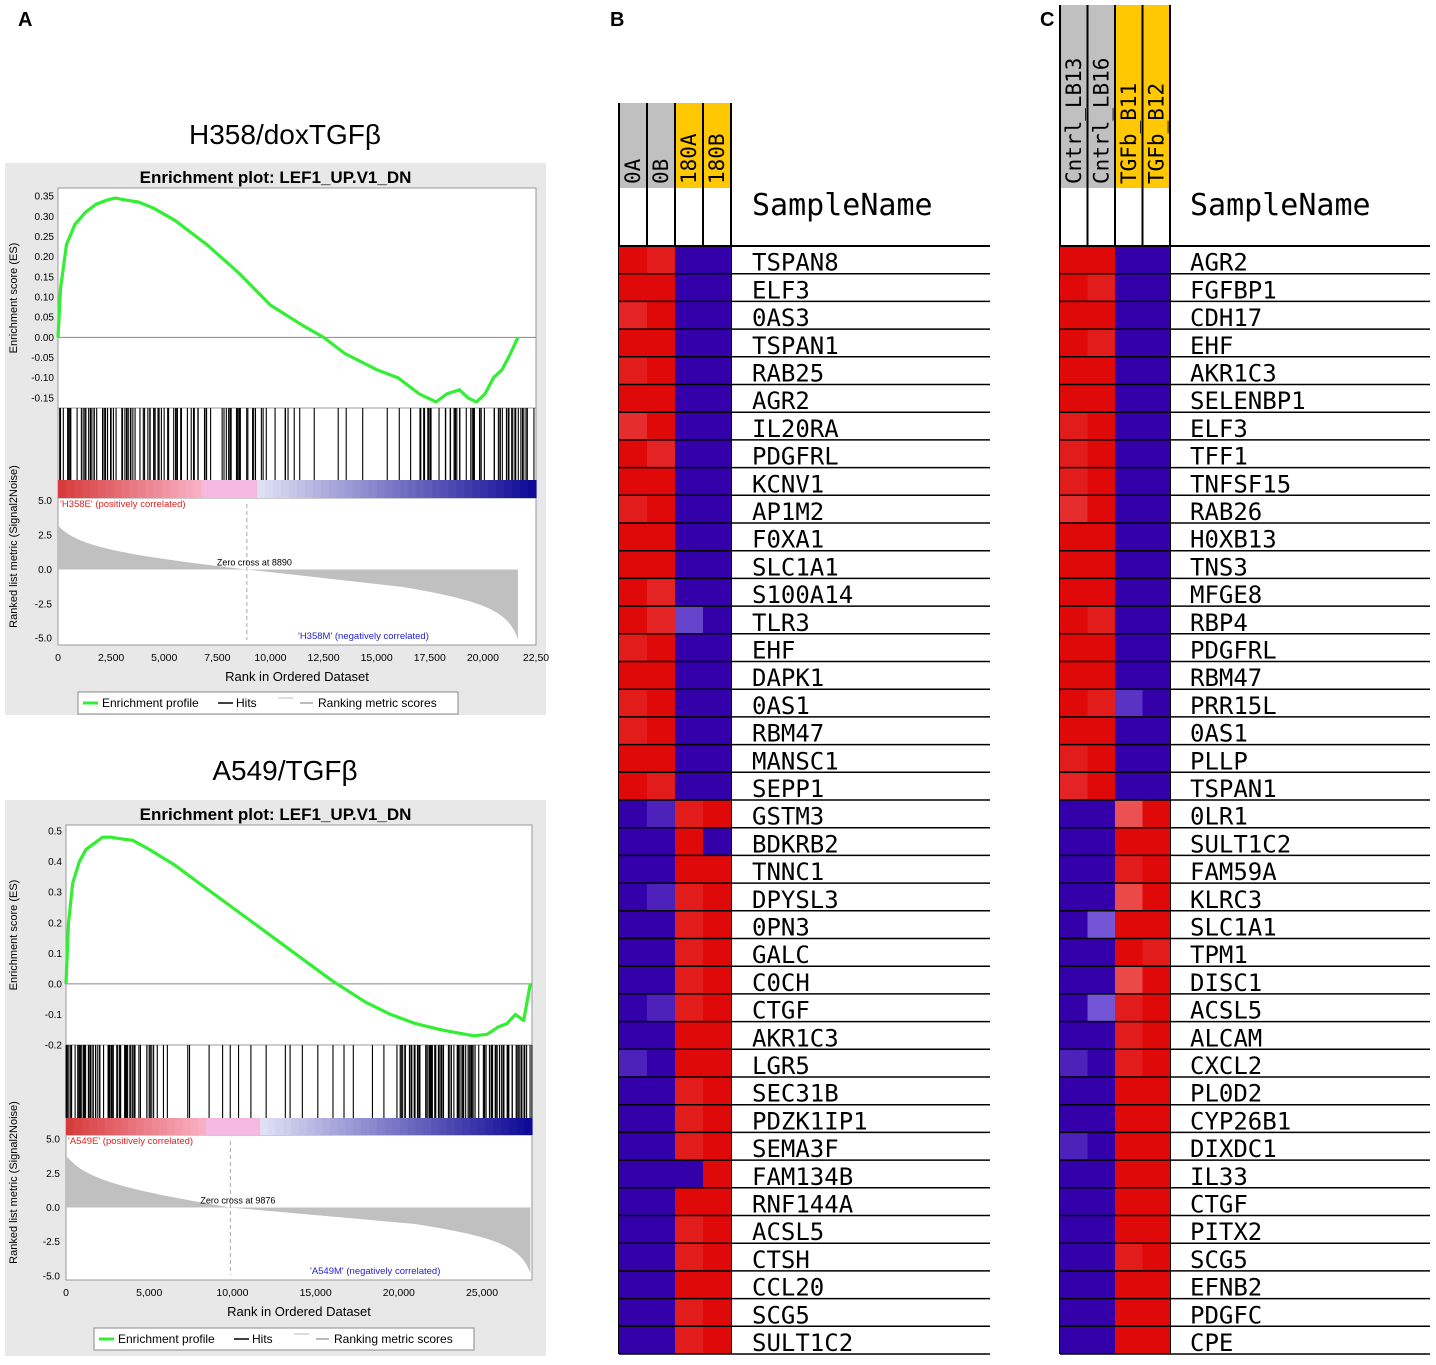 The image size is (1436, 1365). Describe the element at coordinates (795, 1038) in the screenshot. I see `gene-label: AKR1C3` at that location.